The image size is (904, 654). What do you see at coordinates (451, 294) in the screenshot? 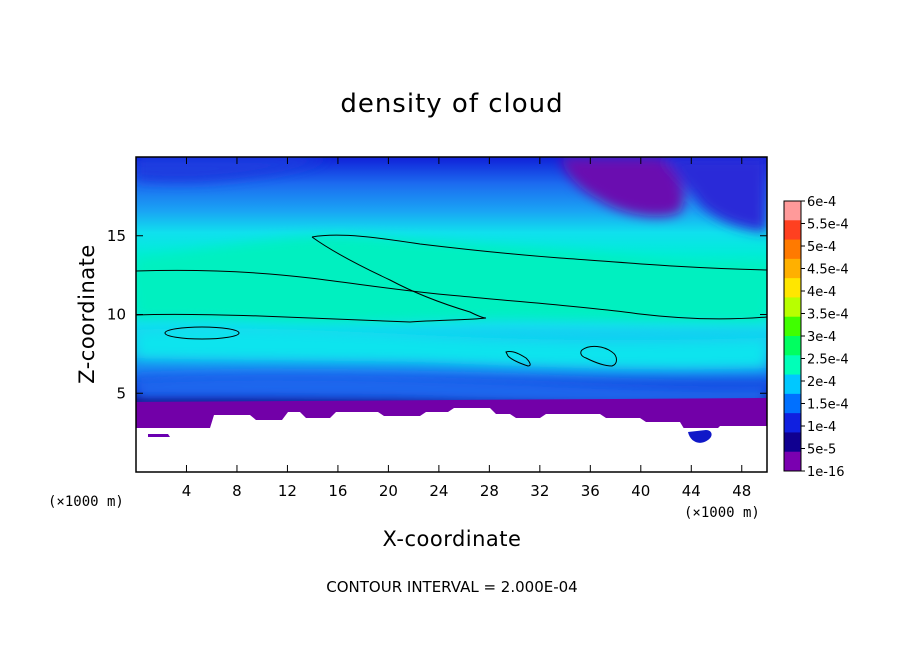
I see `contour-upper-top` at bounding box center [451, 294].